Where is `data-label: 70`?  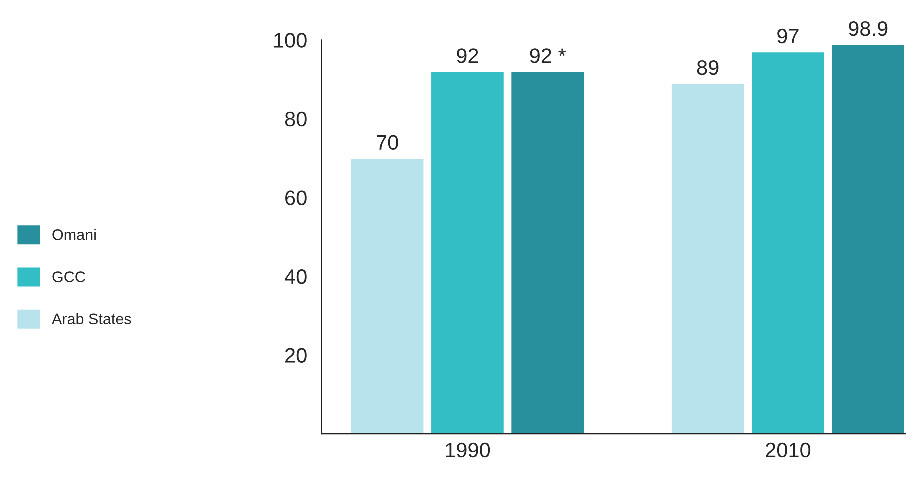 data-label: 70 is located at coordinates (387, 142).